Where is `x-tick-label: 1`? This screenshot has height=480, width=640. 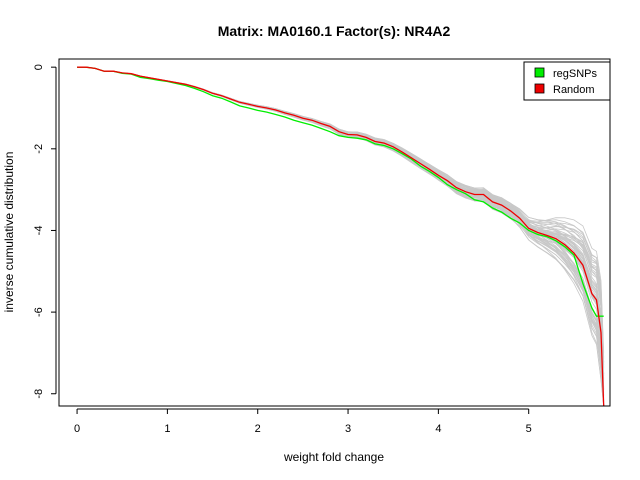 x-tick-label: 1 is located at coordinates (167, 429).